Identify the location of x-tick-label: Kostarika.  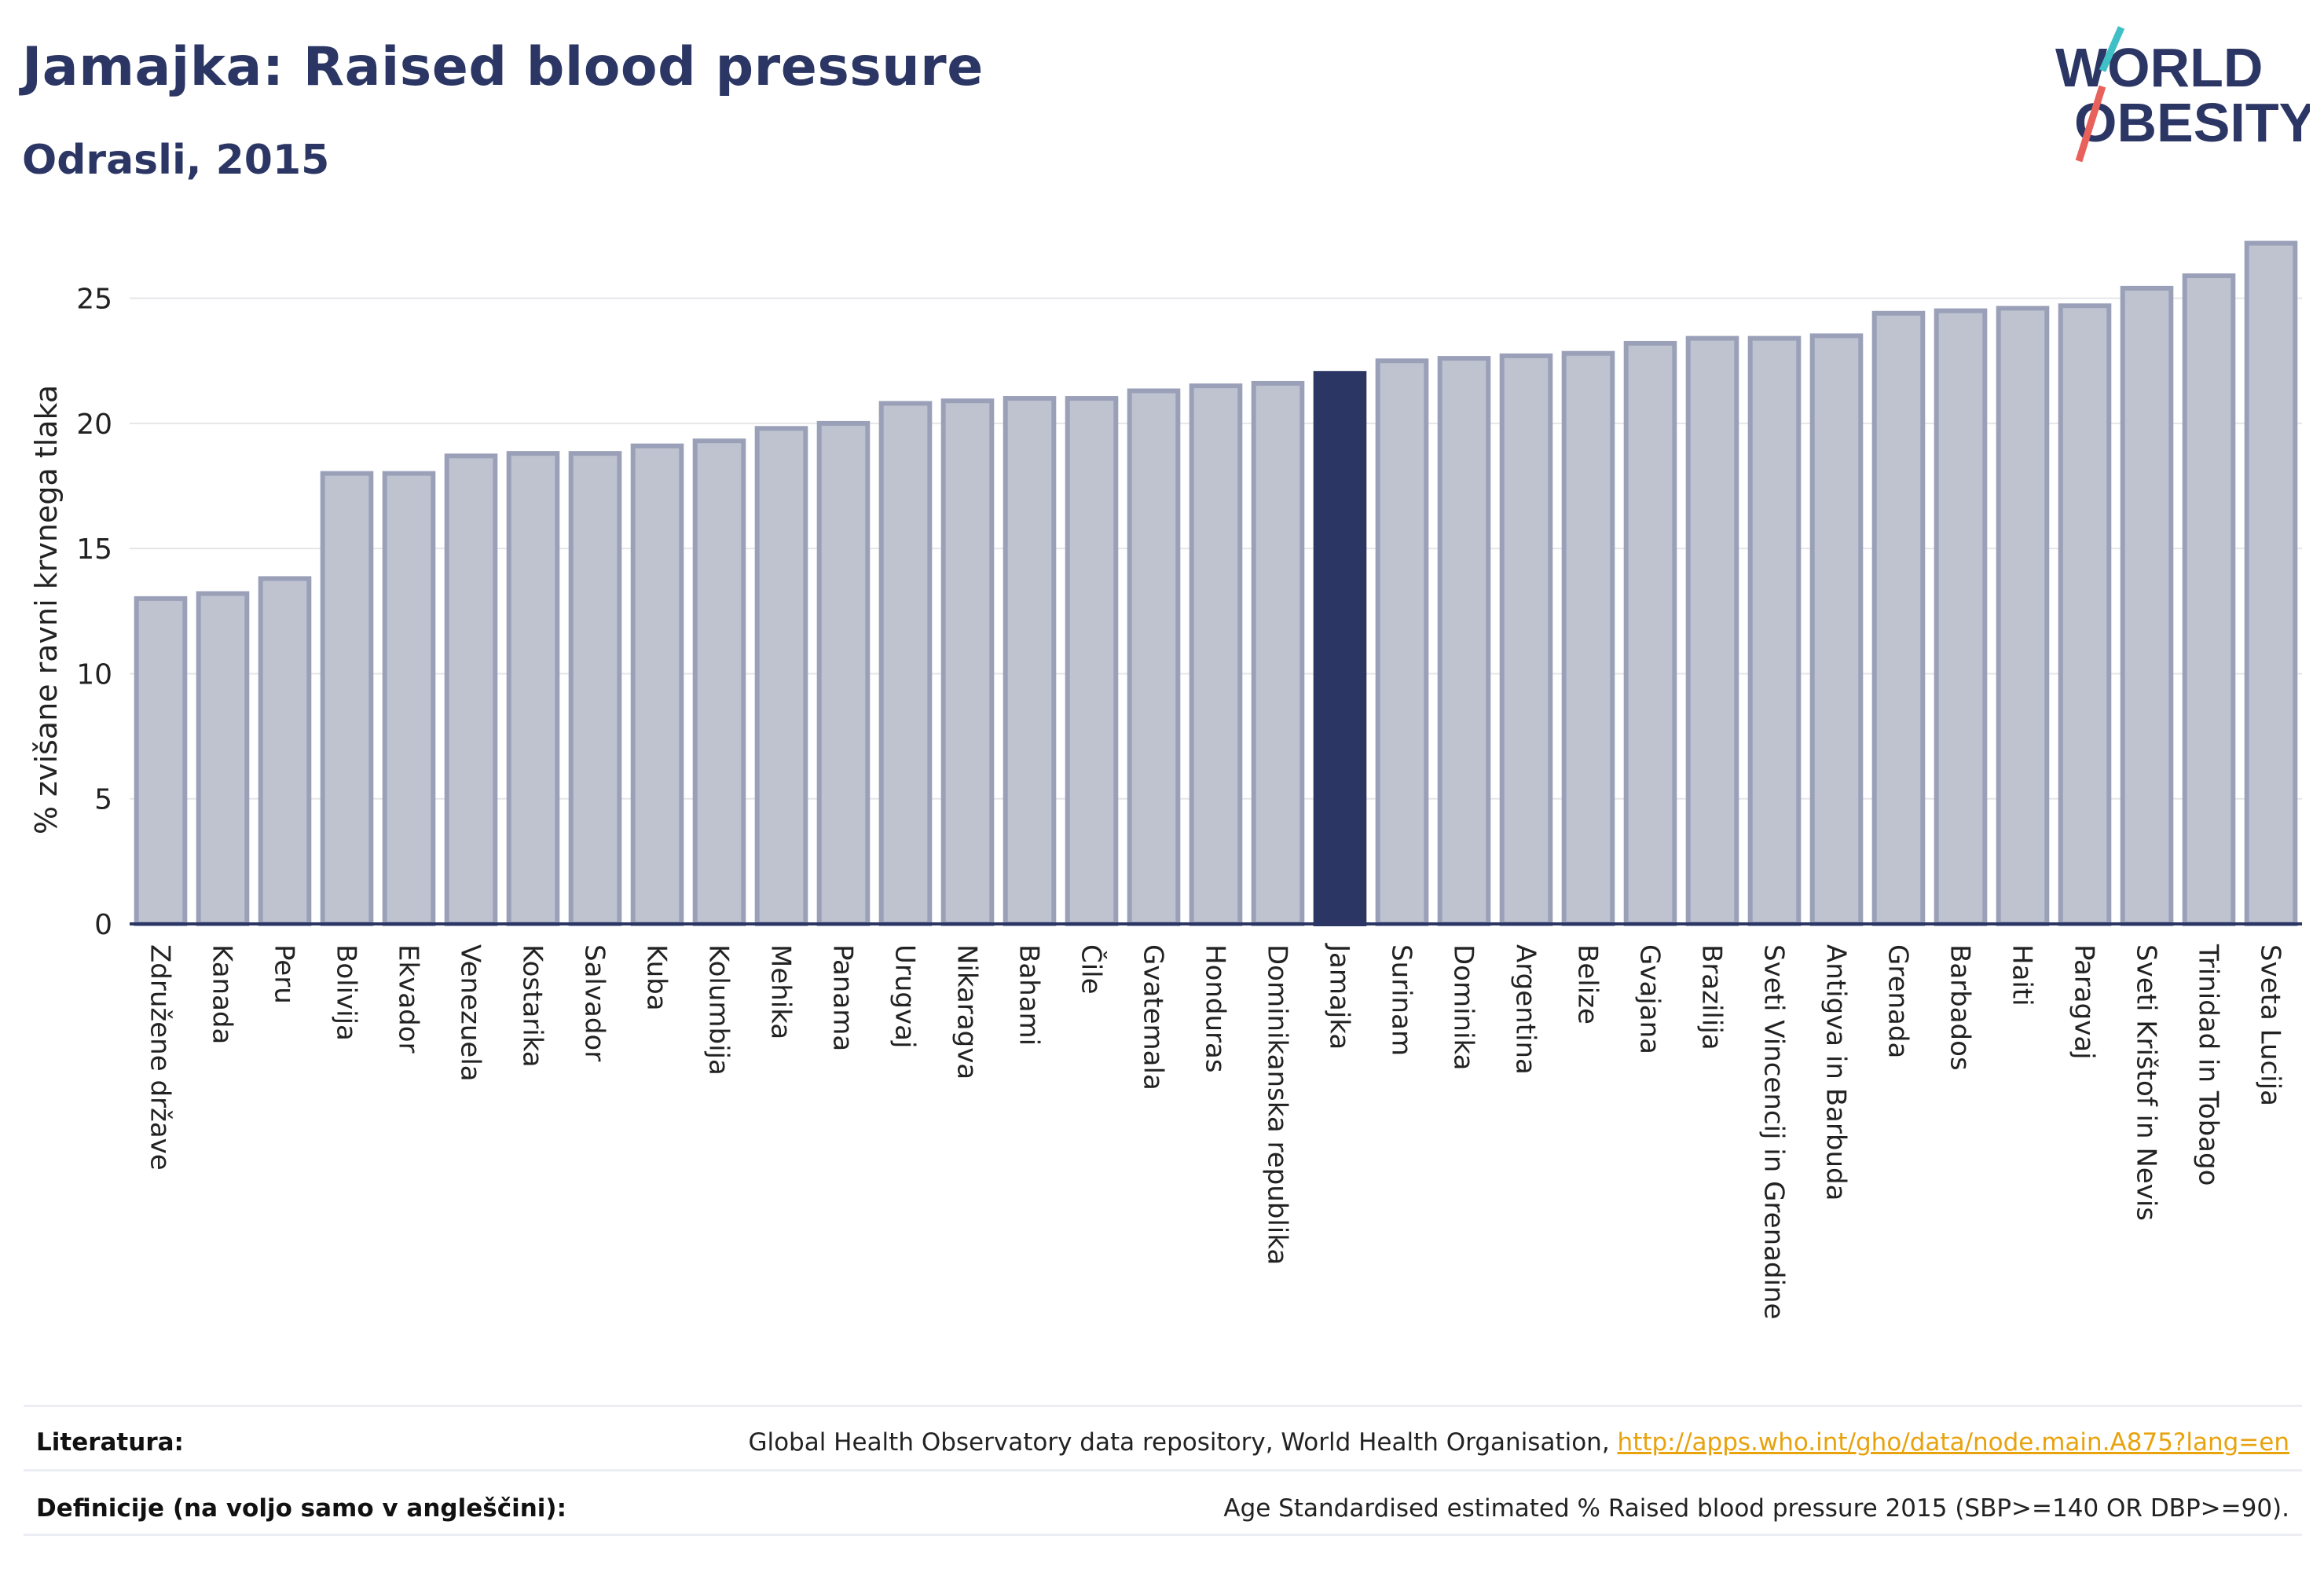
(532, 1006).